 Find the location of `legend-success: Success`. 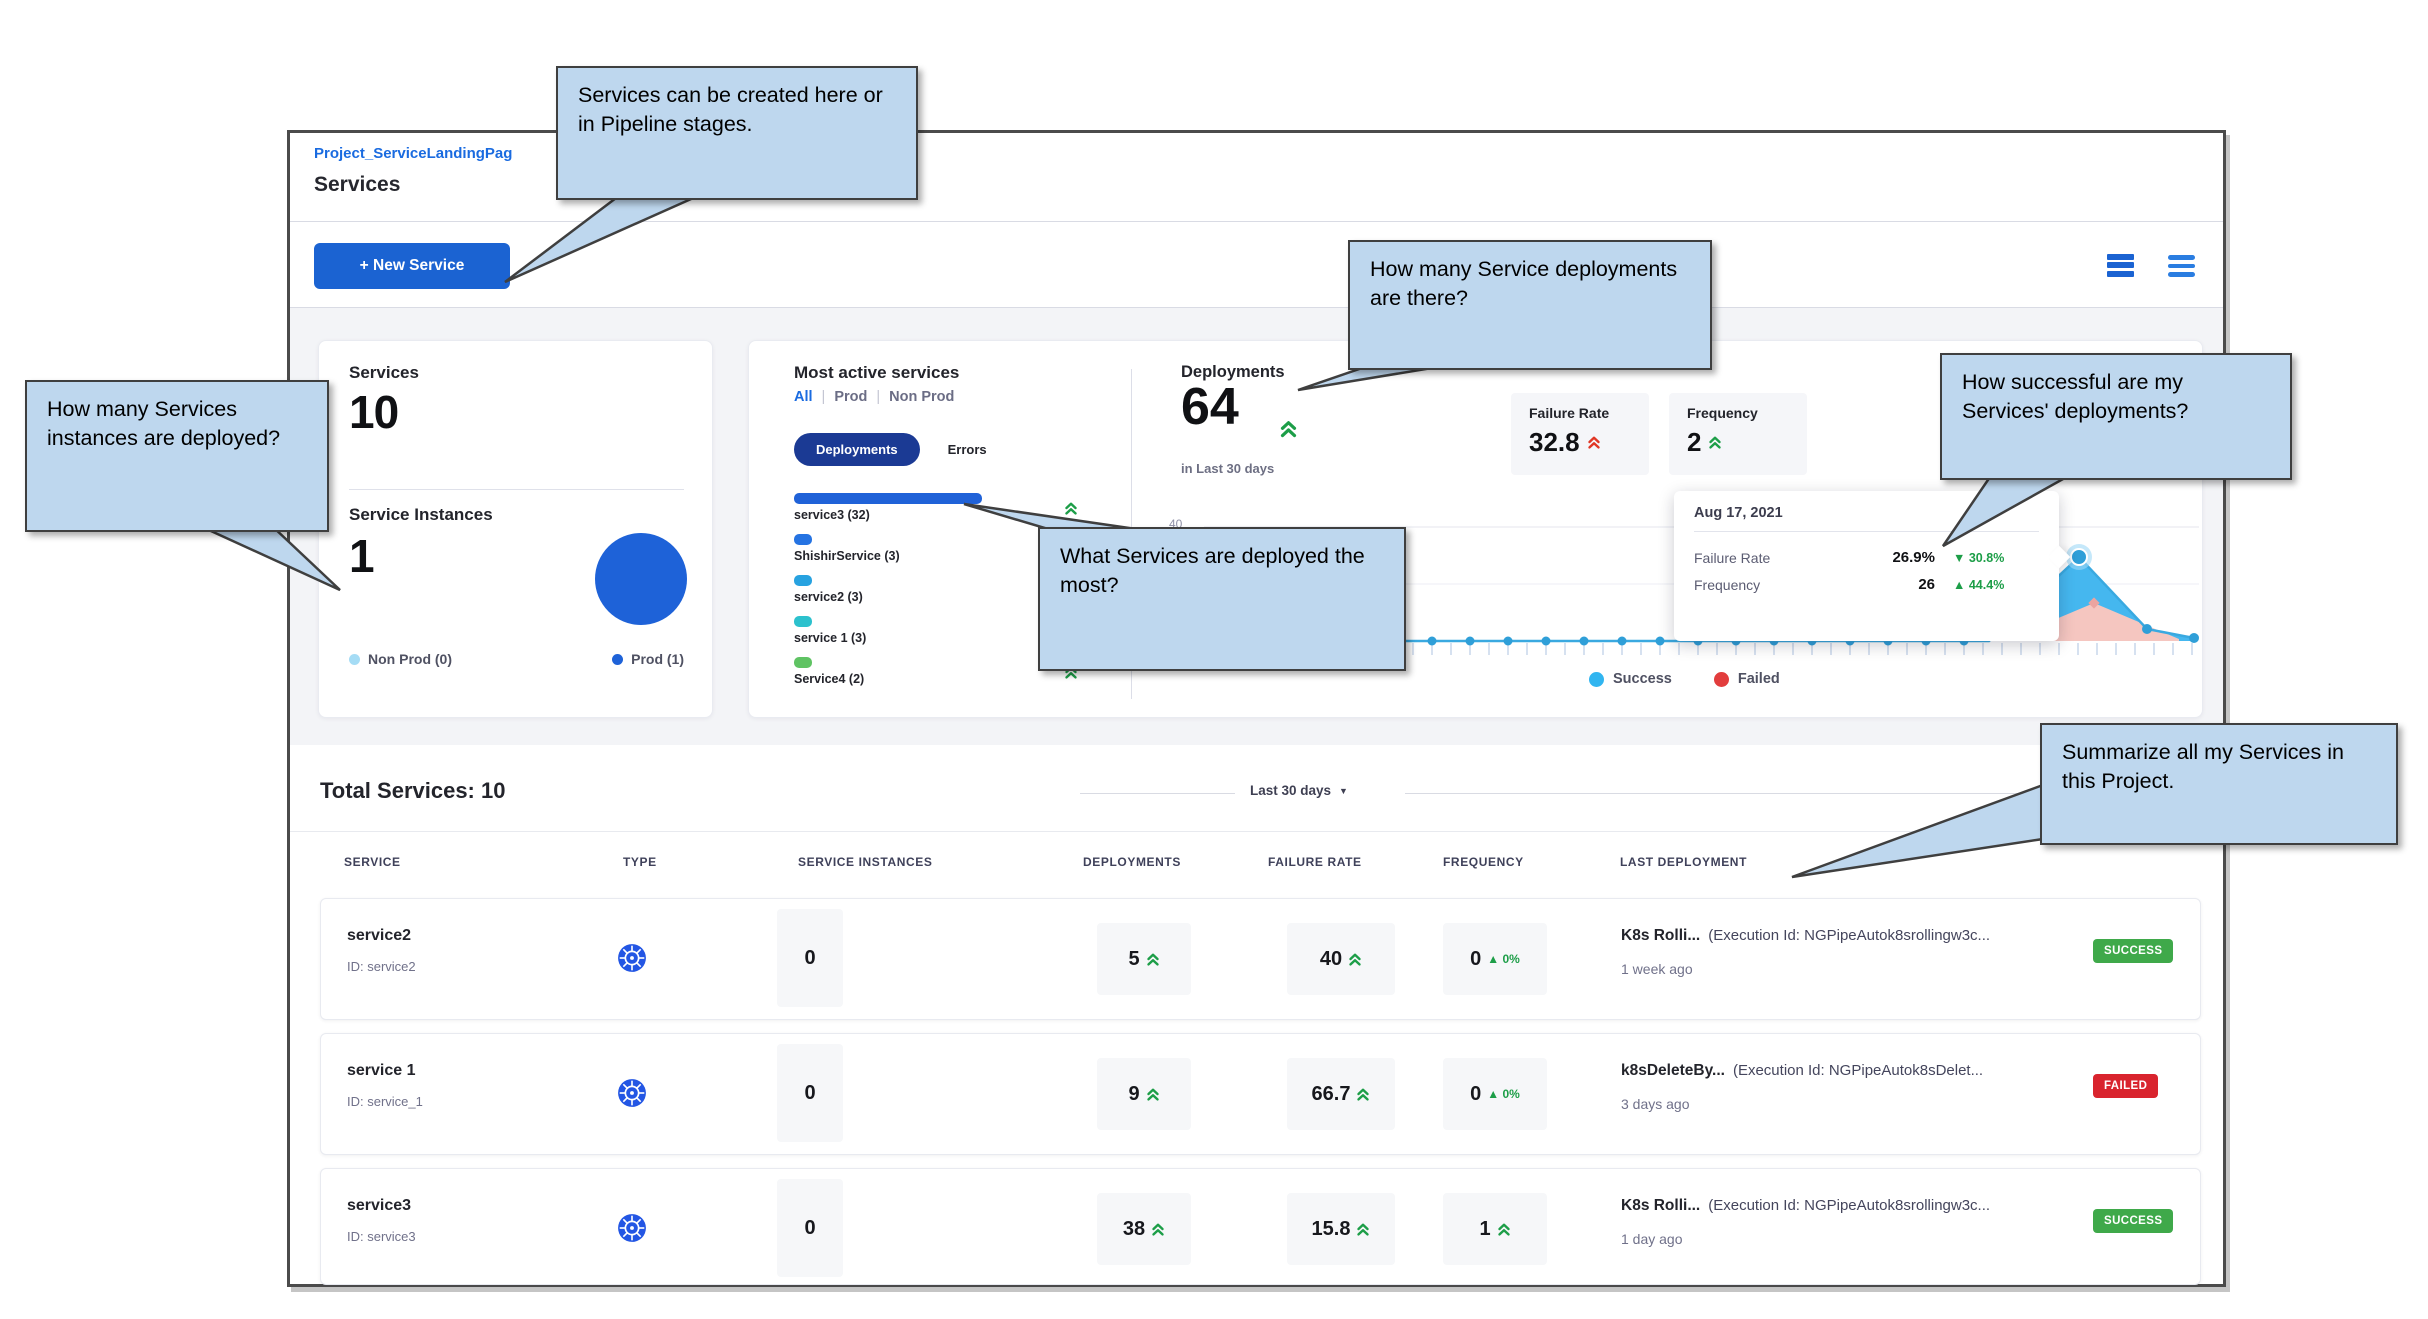

legend-success: Success is located at coordinates (1630, 679).